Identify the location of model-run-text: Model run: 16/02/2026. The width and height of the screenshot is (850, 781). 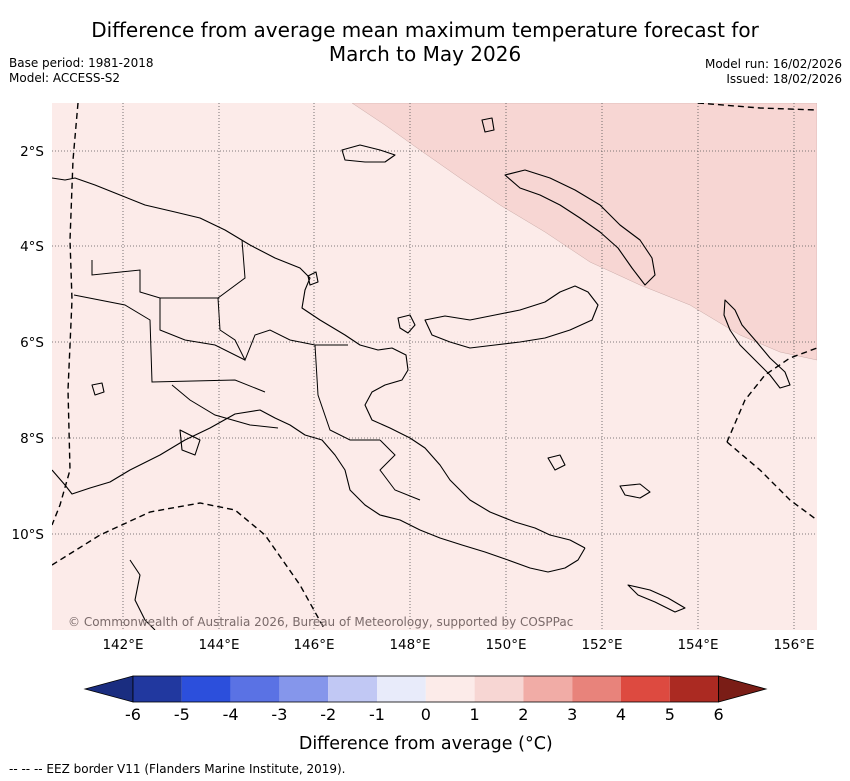
(773, 64).